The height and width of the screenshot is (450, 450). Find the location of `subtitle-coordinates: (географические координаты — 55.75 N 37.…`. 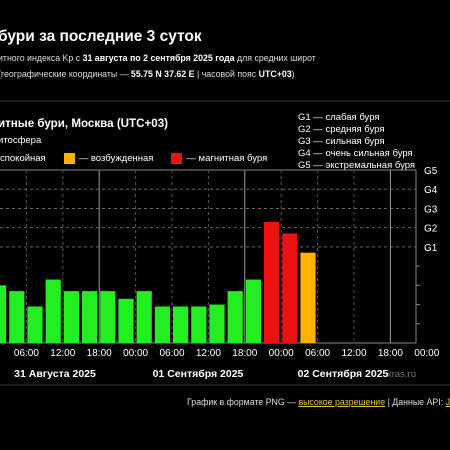

subtitle-coordinates: (географические координаты — 55.75 N 37.… is located at coordinates (147, 74).